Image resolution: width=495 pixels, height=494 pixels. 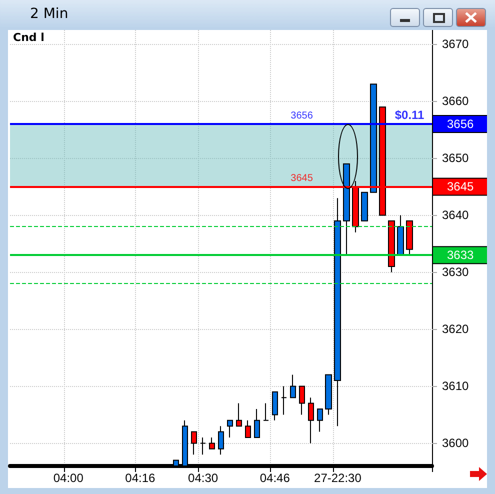 What do you see at coordinates (49, 14) in the screenshot?
I see `chart-title: 2 Min` at bounding box center [49, 14].